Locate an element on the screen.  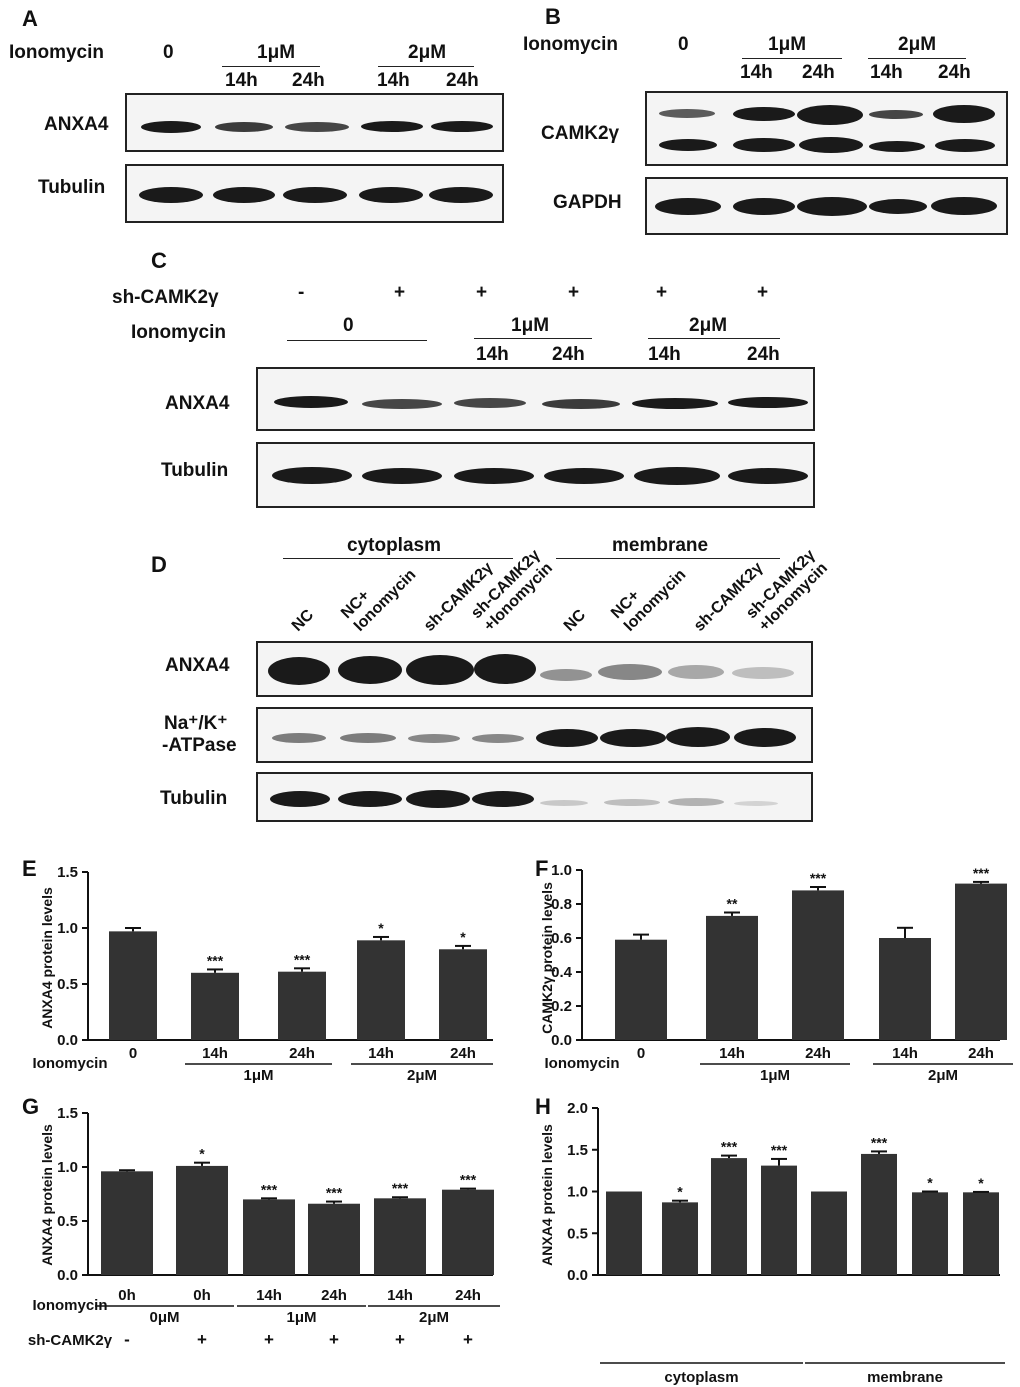
panel-b-dose1-line is located at coordinates (792, 58).